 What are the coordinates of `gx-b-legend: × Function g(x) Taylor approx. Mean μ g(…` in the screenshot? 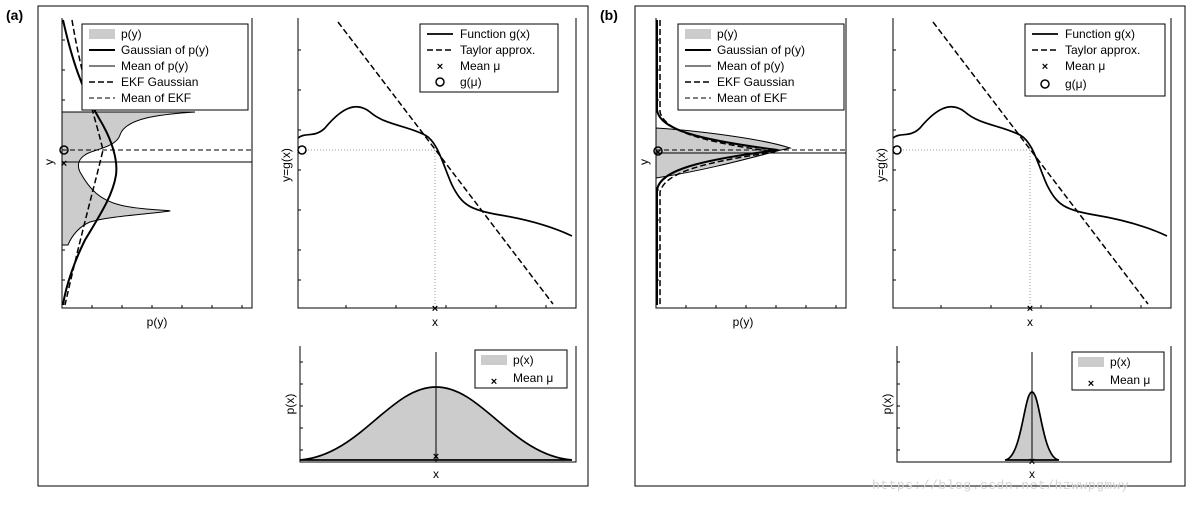 It's located at (1095, 60).